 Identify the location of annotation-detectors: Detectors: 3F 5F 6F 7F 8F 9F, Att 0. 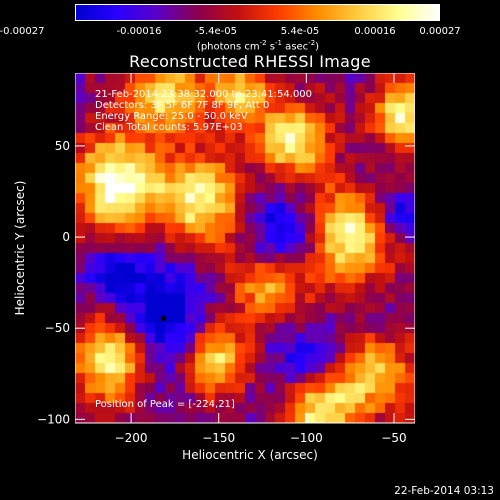
(182, 105).